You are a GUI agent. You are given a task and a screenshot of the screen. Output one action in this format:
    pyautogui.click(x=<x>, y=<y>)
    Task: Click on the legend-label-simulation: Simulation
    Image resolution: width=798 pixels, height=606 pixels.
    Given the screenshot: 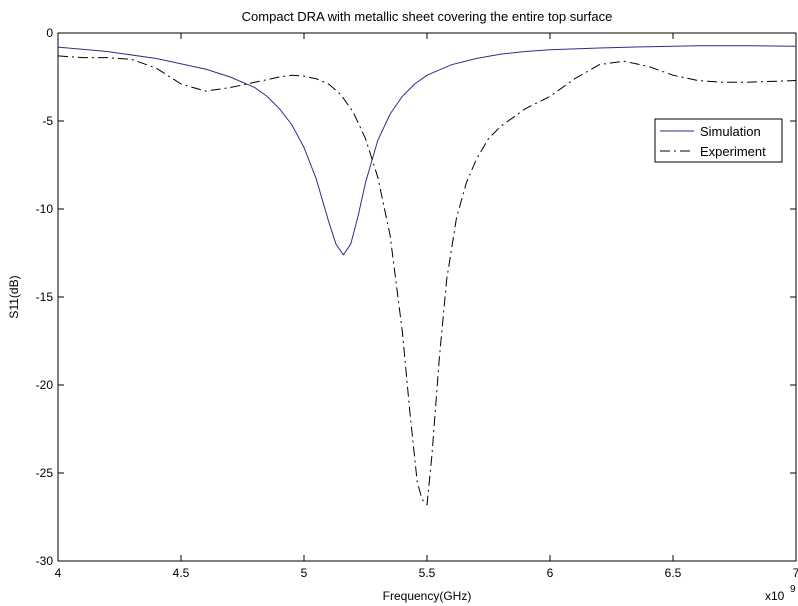 What is the action you would take?
    pyautogui.click(x=730, y=131)
    